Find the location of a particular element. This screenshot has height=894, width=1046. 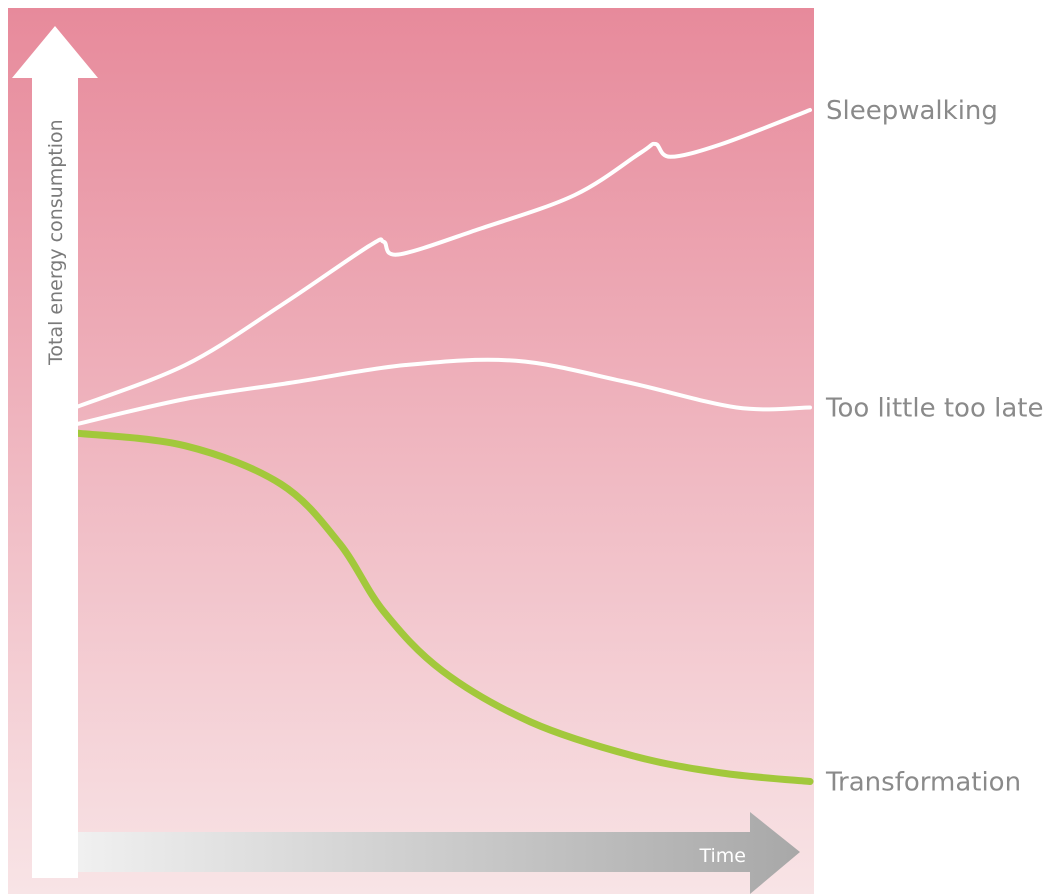

y-axis-arrow is located at coordinates (55, 452).